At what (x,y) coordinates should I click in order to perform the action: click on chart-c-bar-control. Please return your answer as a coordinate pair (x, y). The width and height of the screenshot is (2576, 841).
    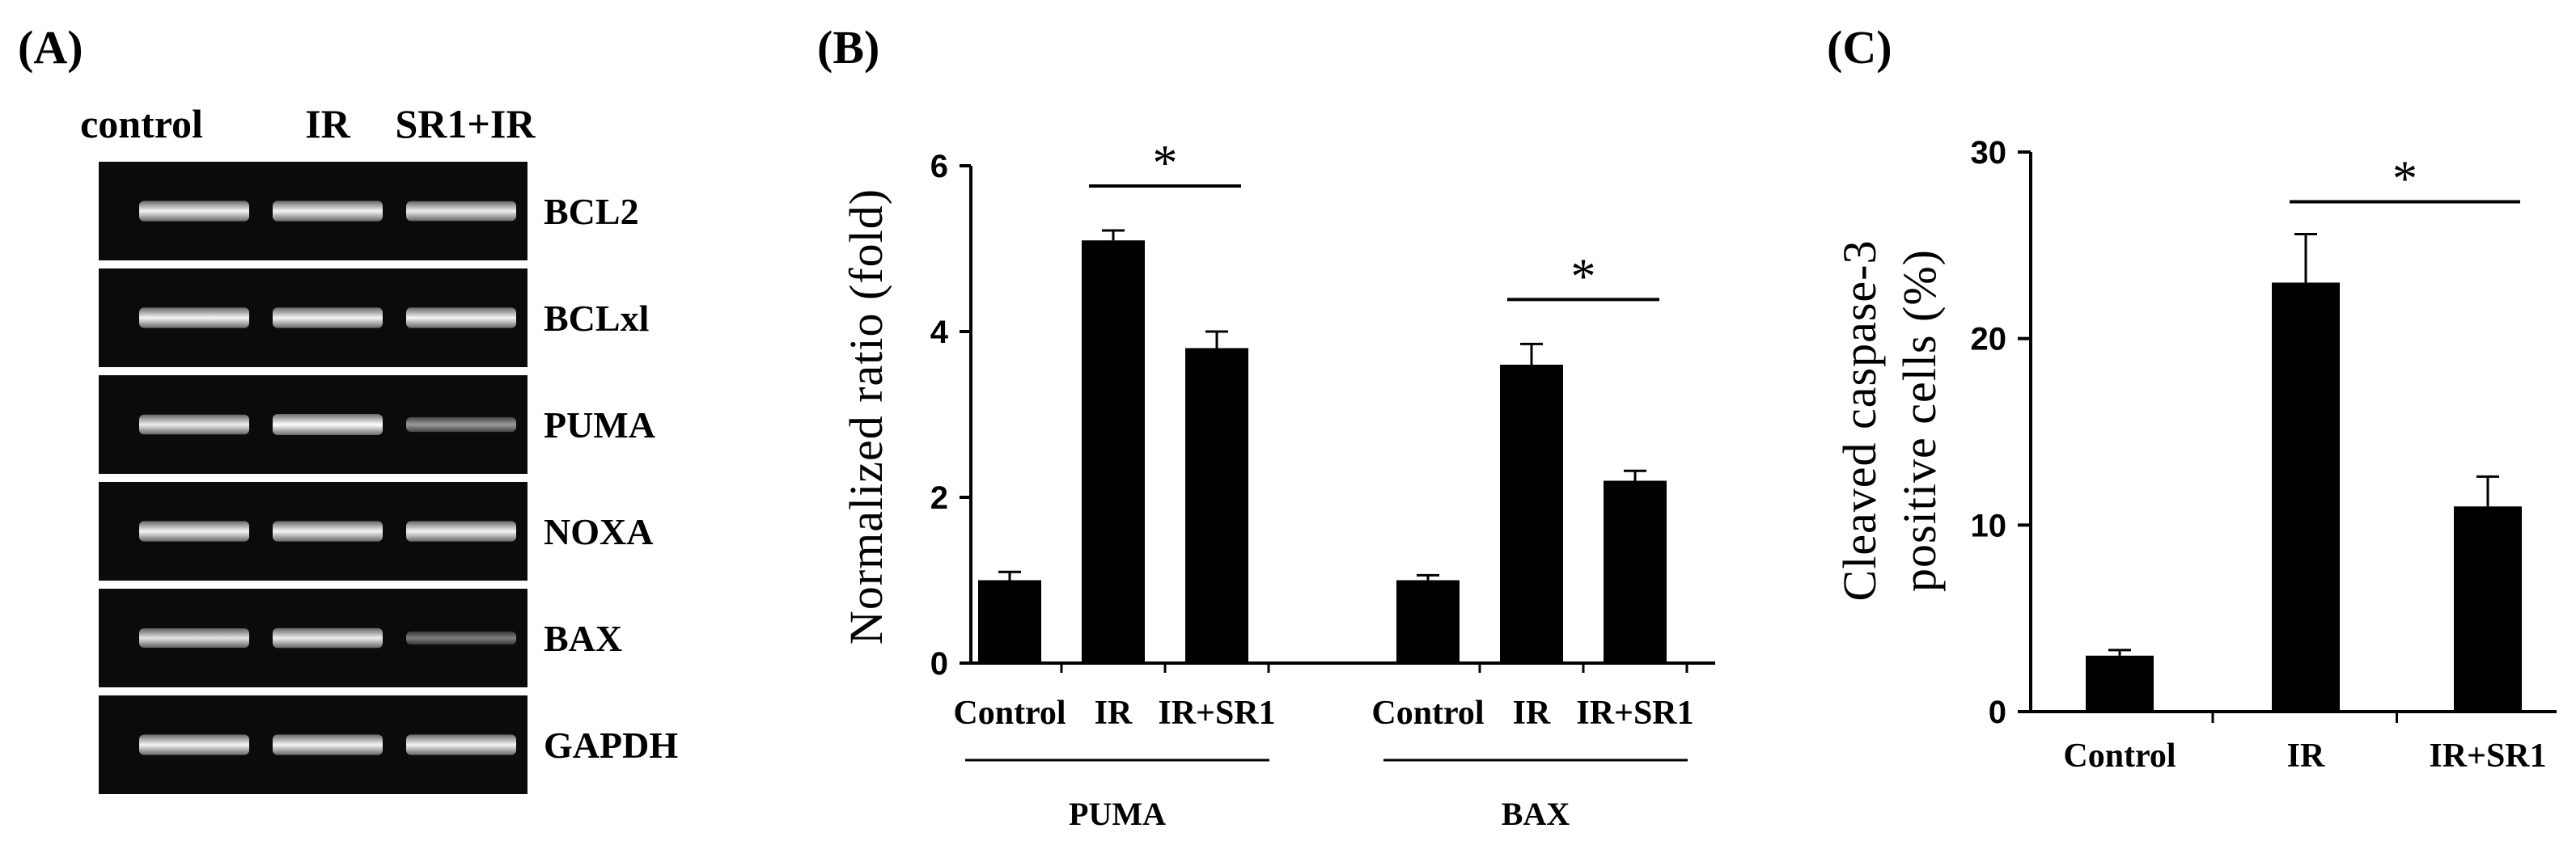
    Looking at the image, I should click on (2120, 684).